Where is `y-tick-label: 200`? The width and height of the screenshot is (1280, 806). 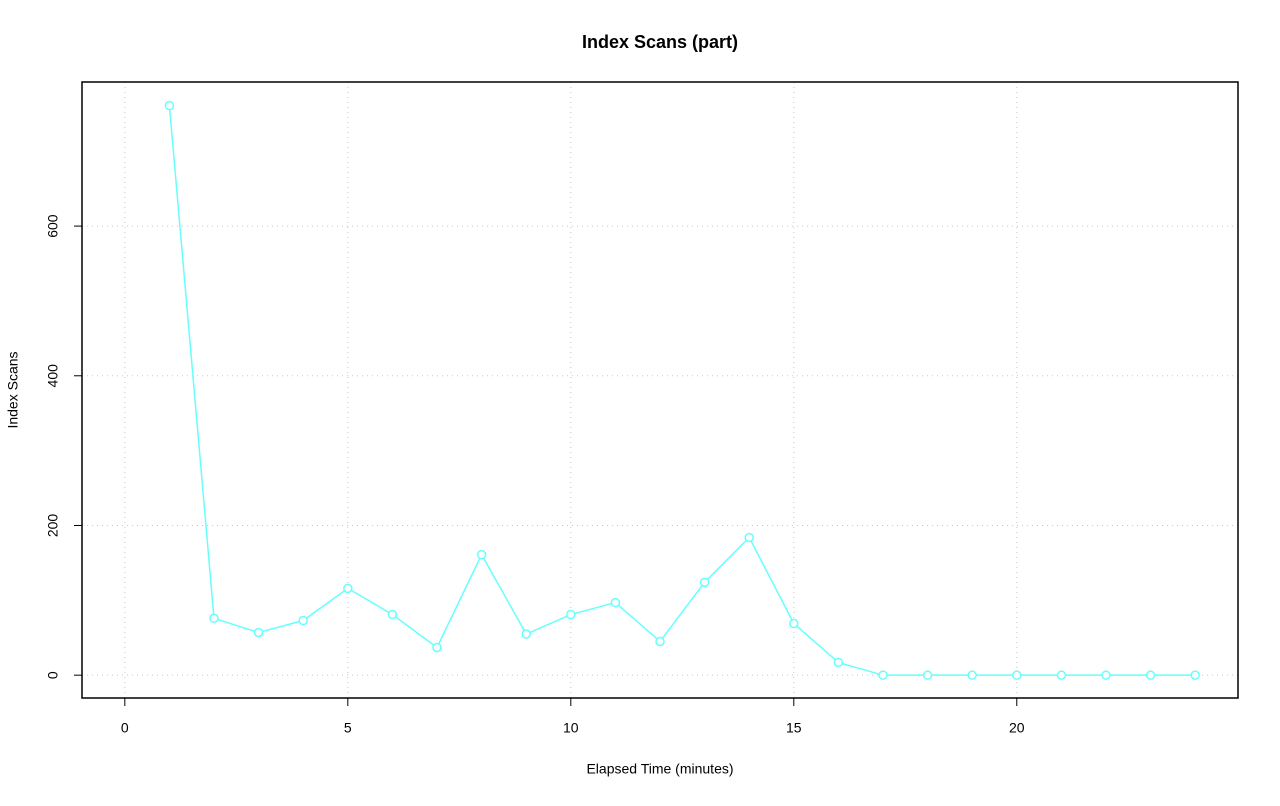 y-tick-label: 200 is located at coordinates (53, 526).